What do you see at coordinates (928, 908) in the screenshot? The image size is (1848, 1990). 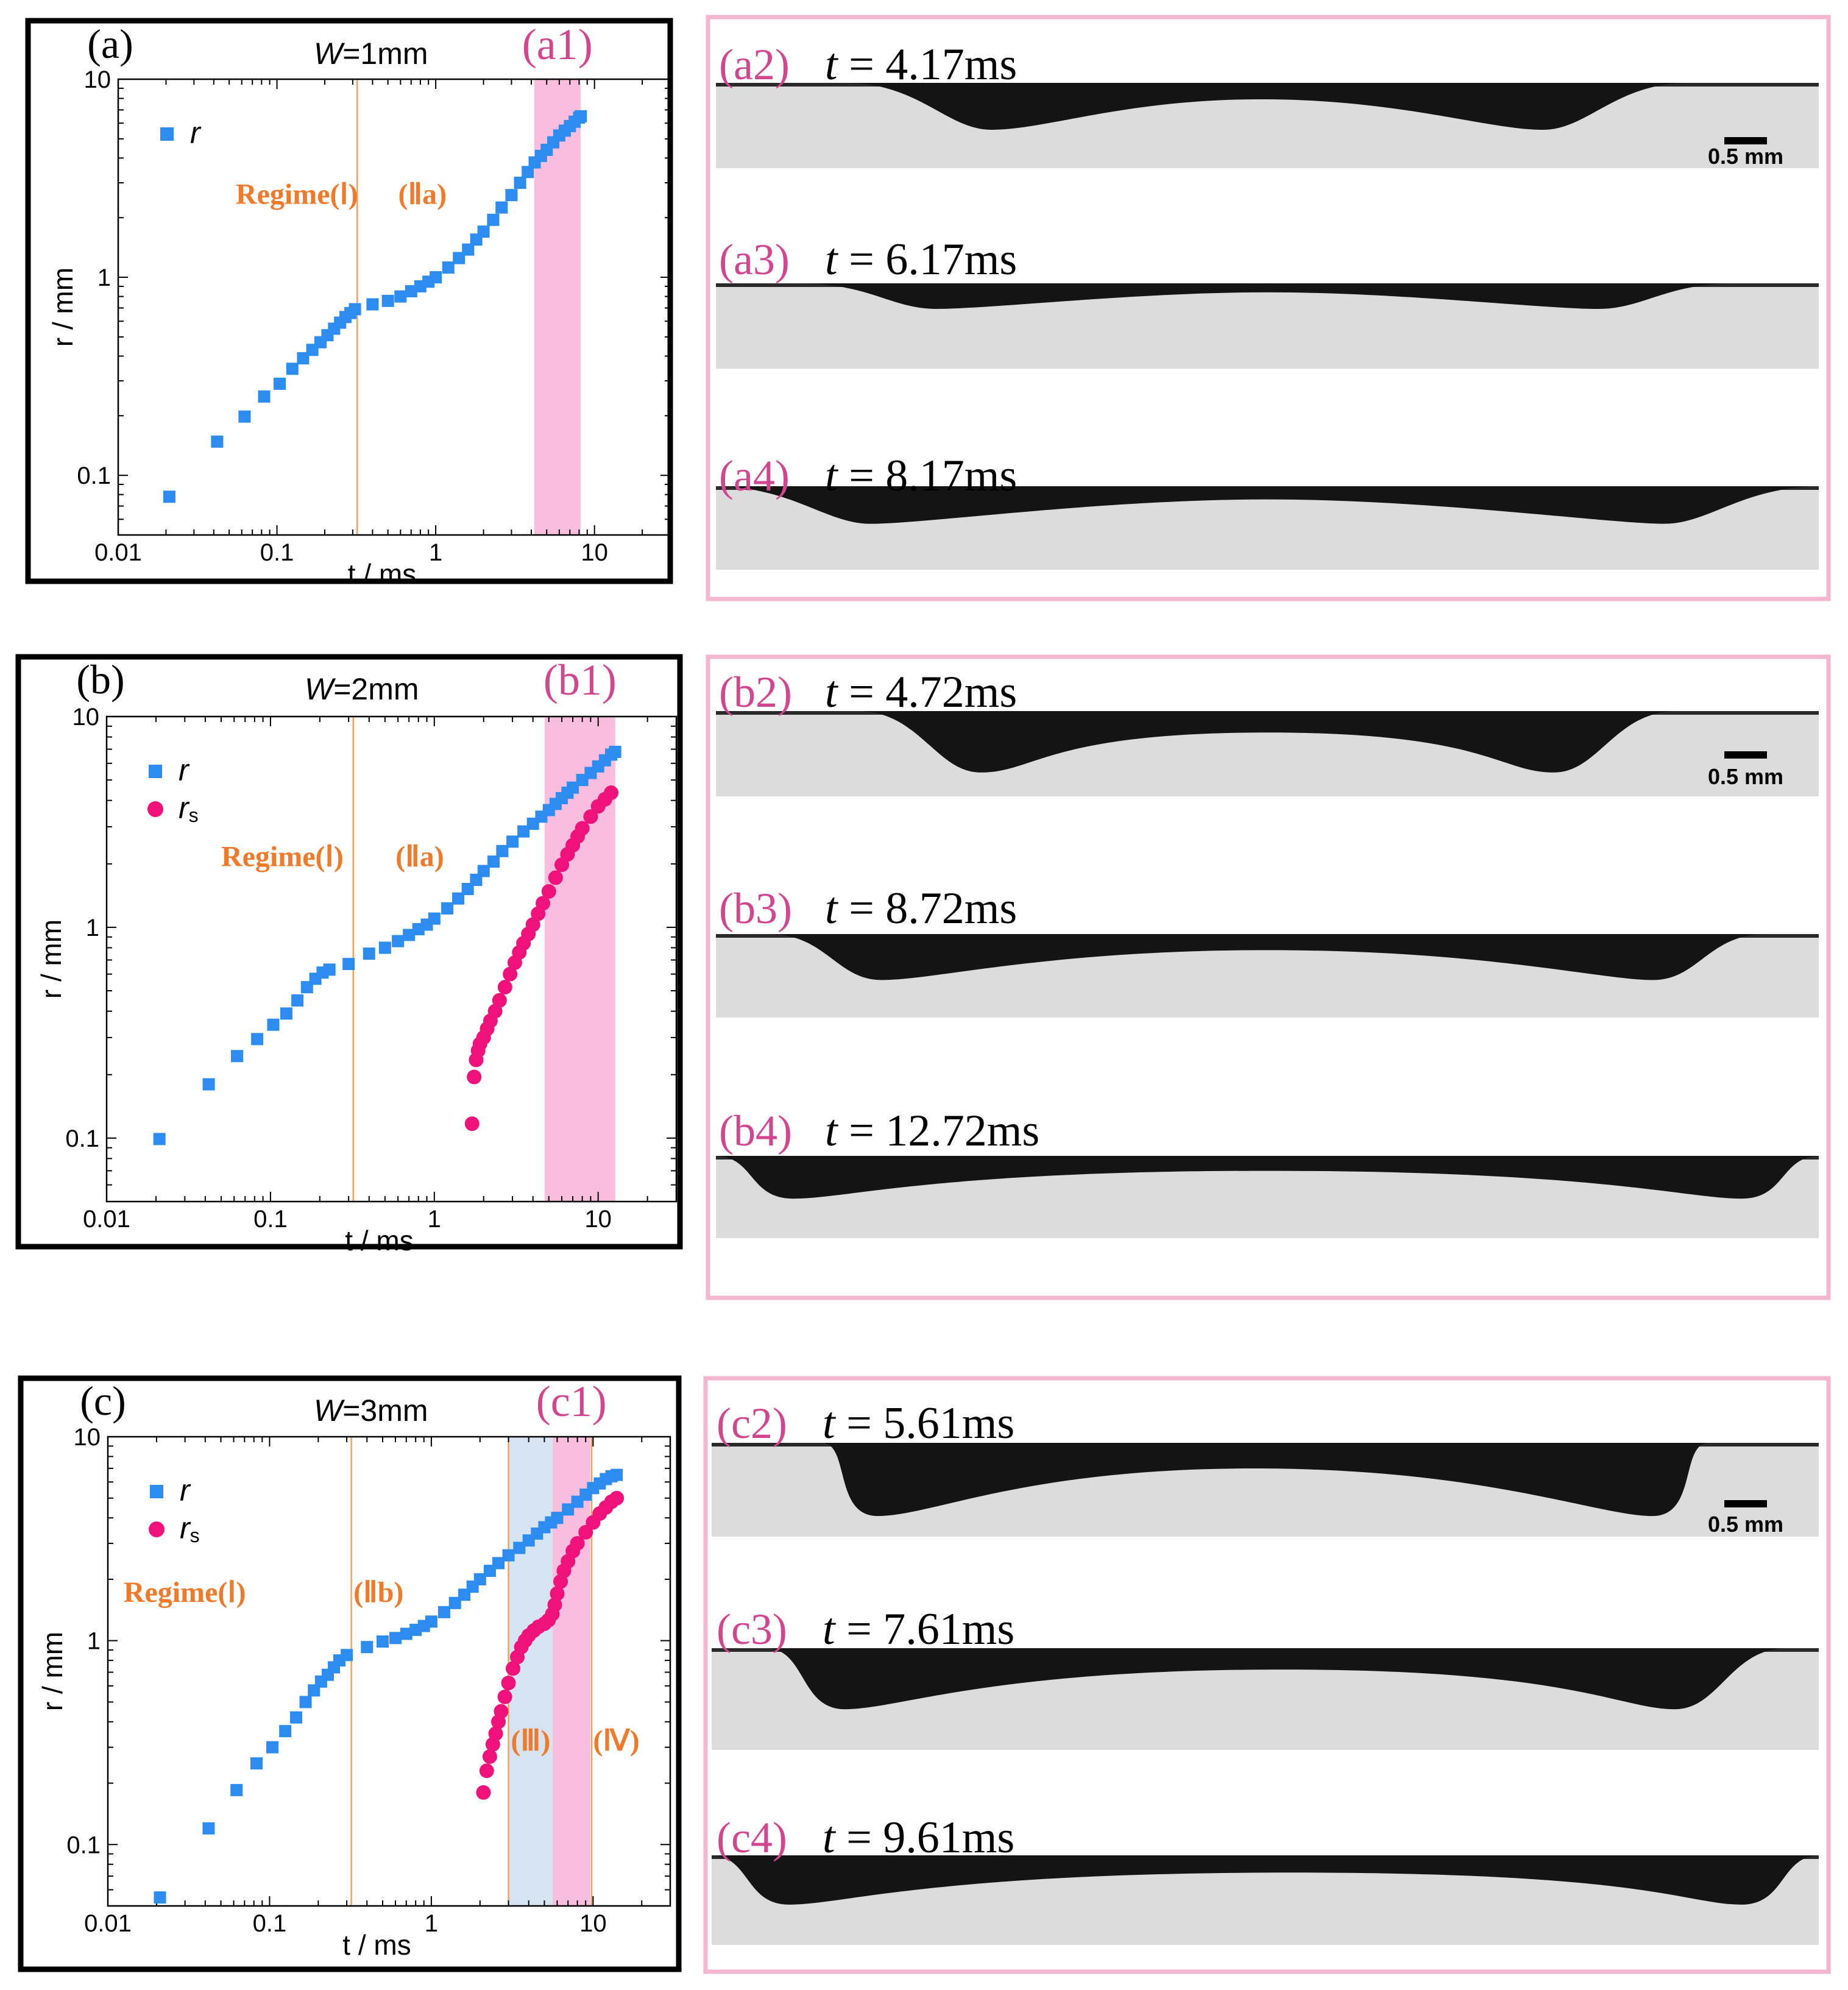 I see `time-value: = 8.72ms` at bounding box center [928, 908].